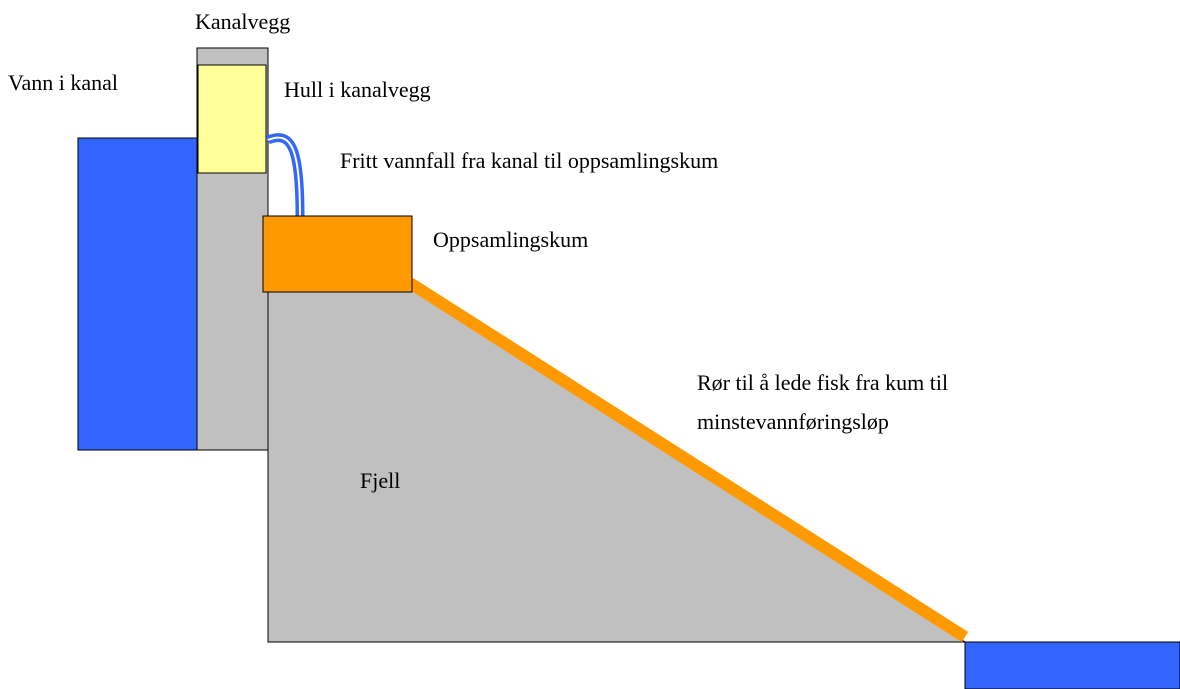  I want to click on wall-hole, so click(232, 119).